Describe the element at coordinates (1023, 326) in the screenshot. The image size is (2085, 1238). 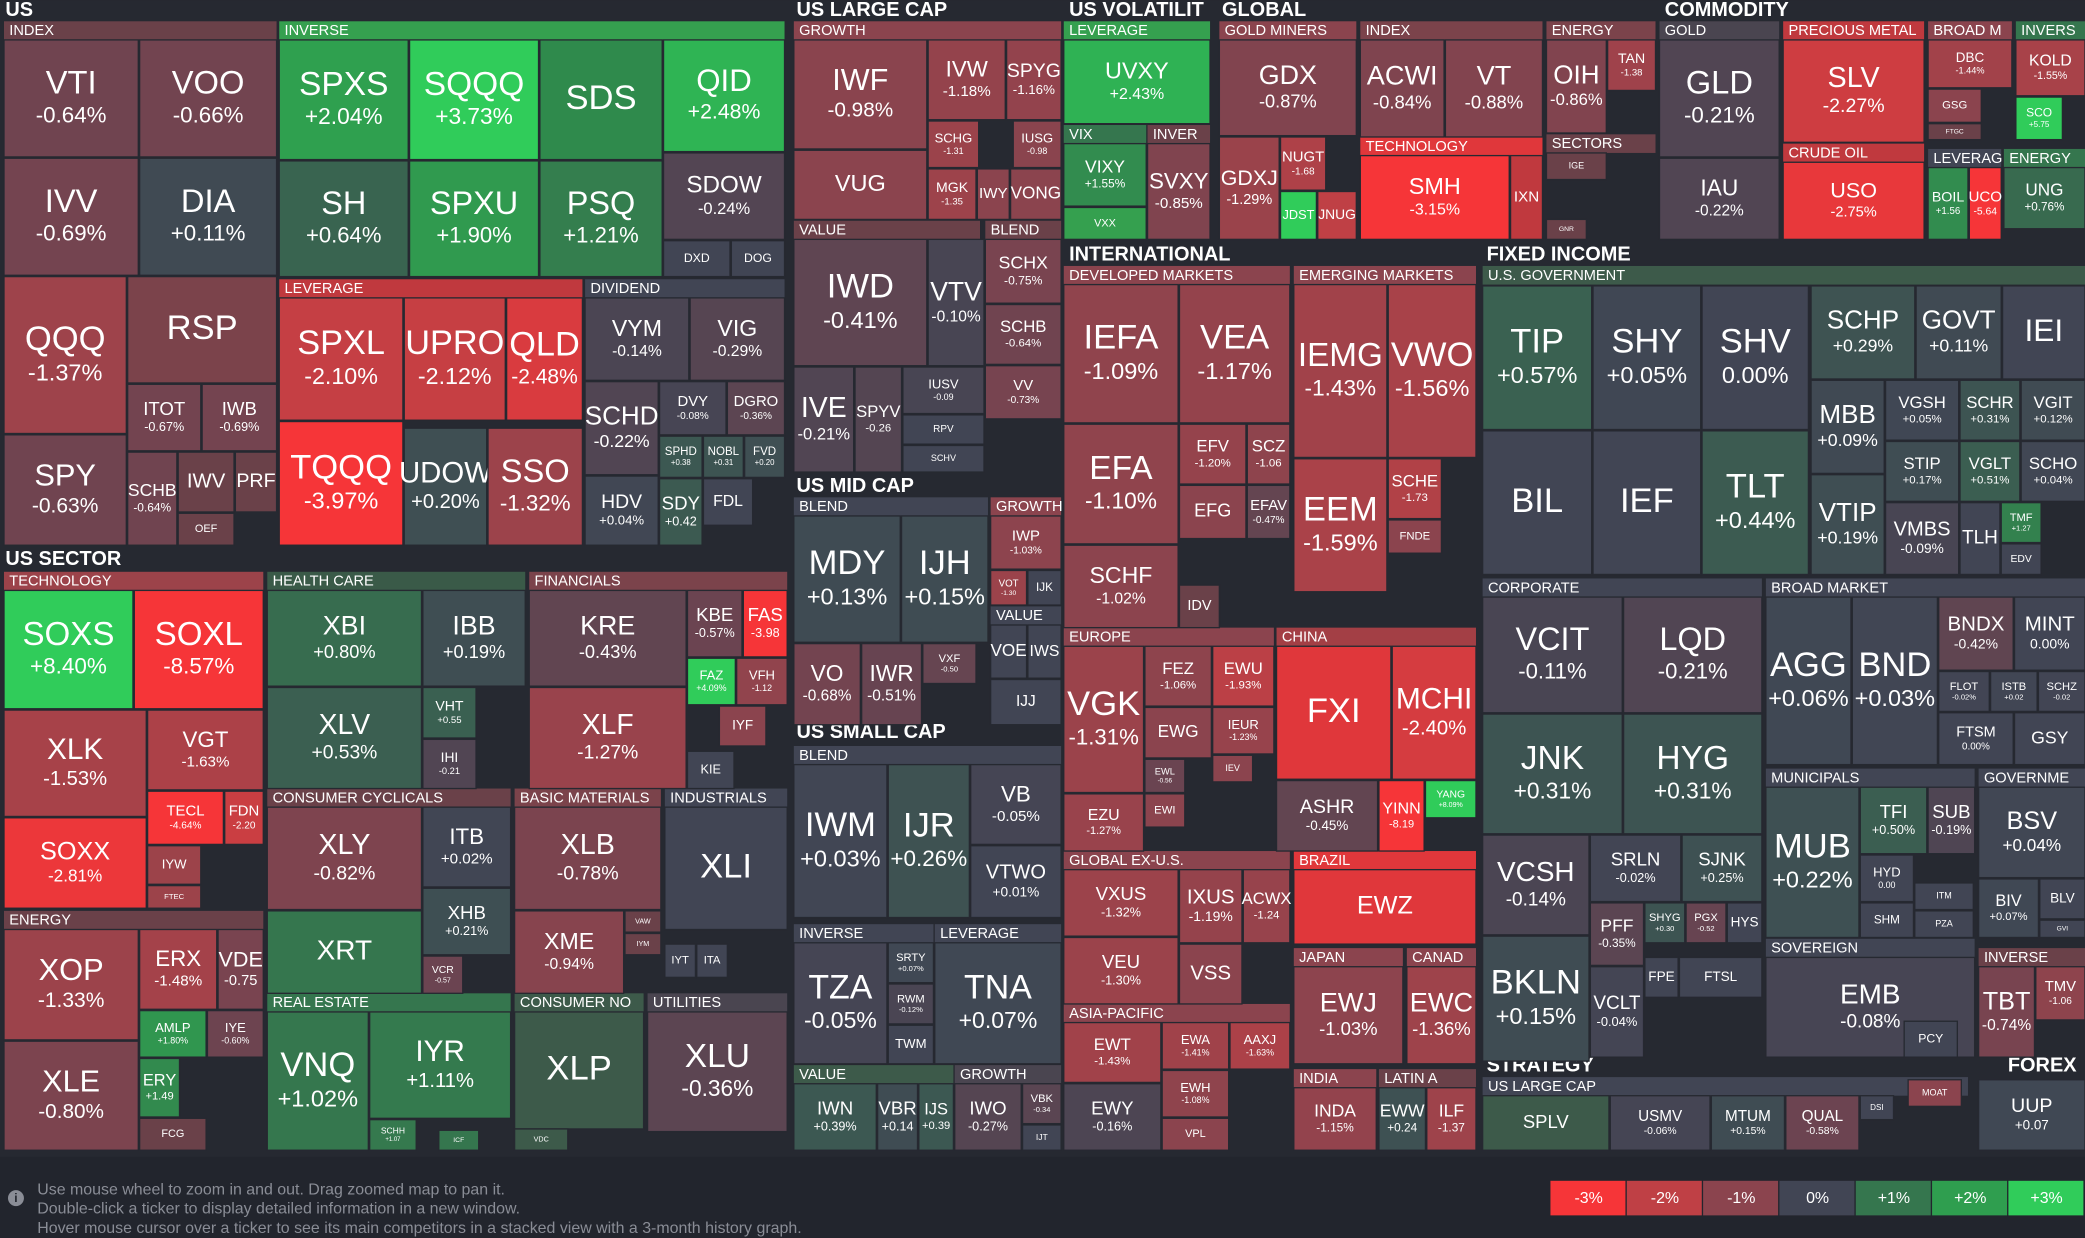
I see `ticker: SCHB` at that location.